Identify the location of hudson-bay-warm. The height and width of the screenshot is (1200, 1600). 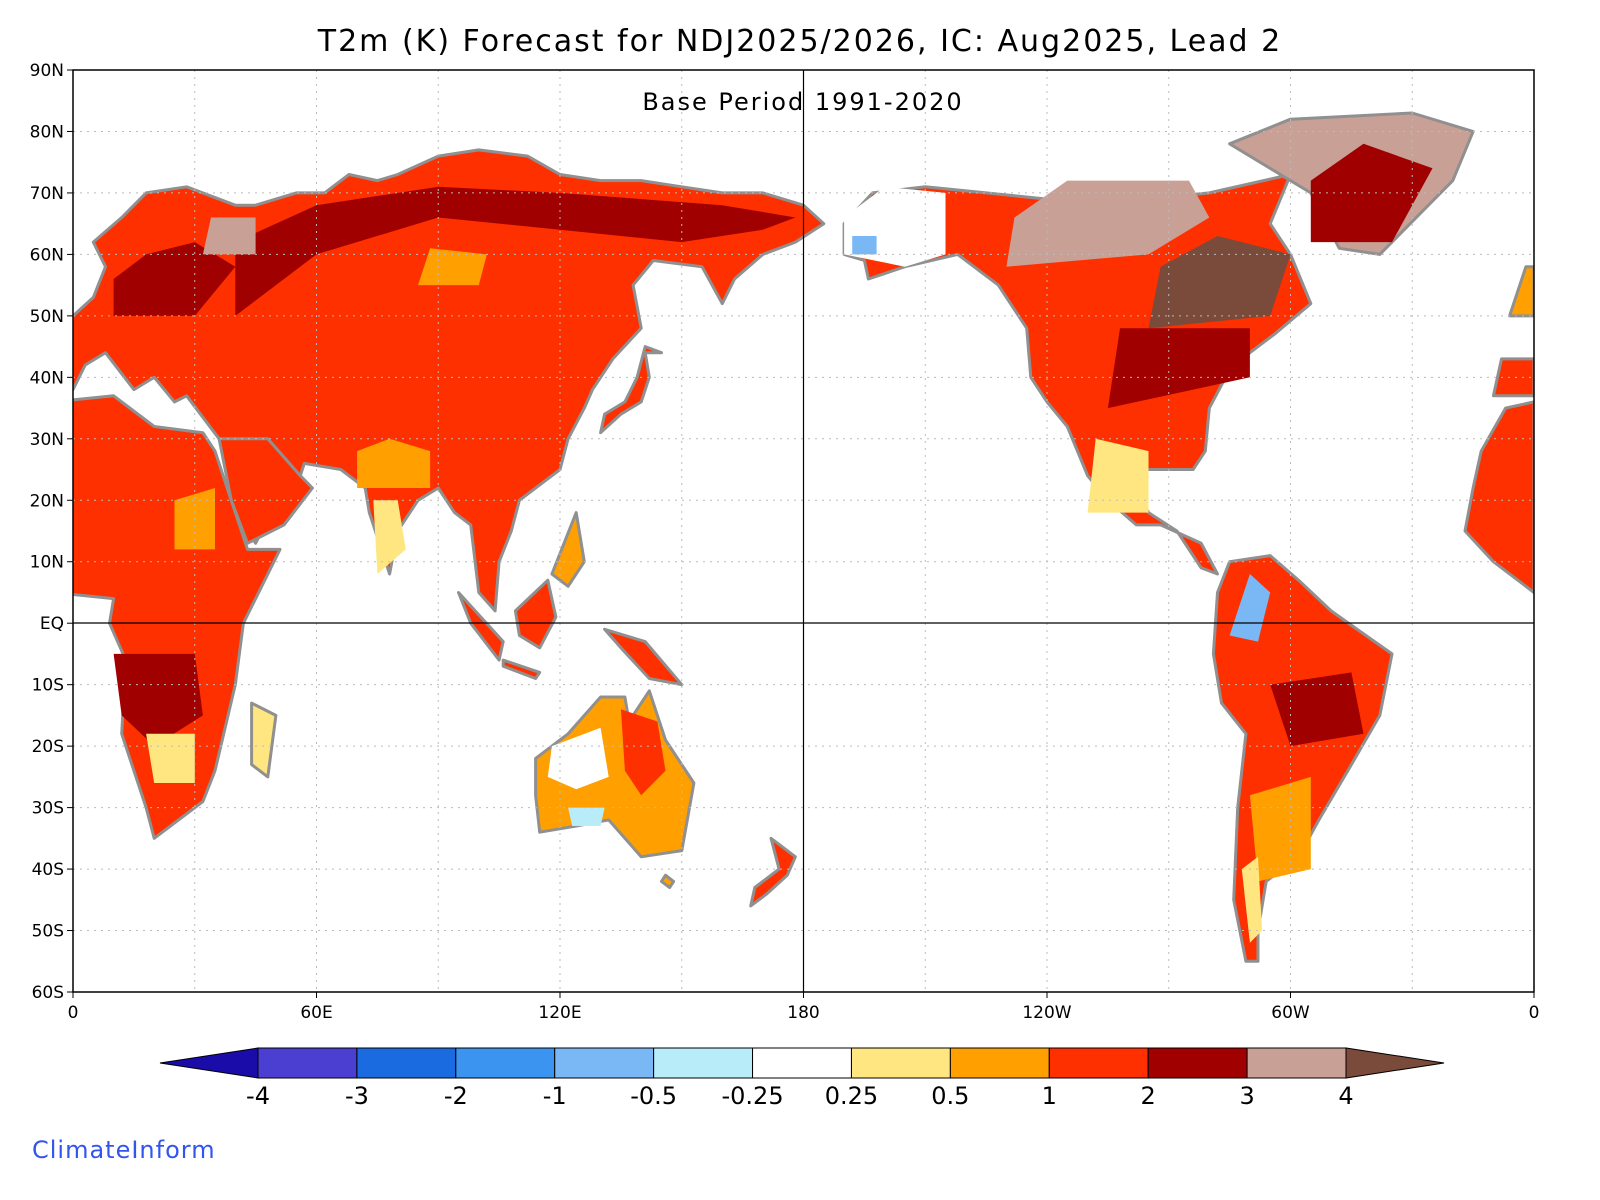
(1219, 282).